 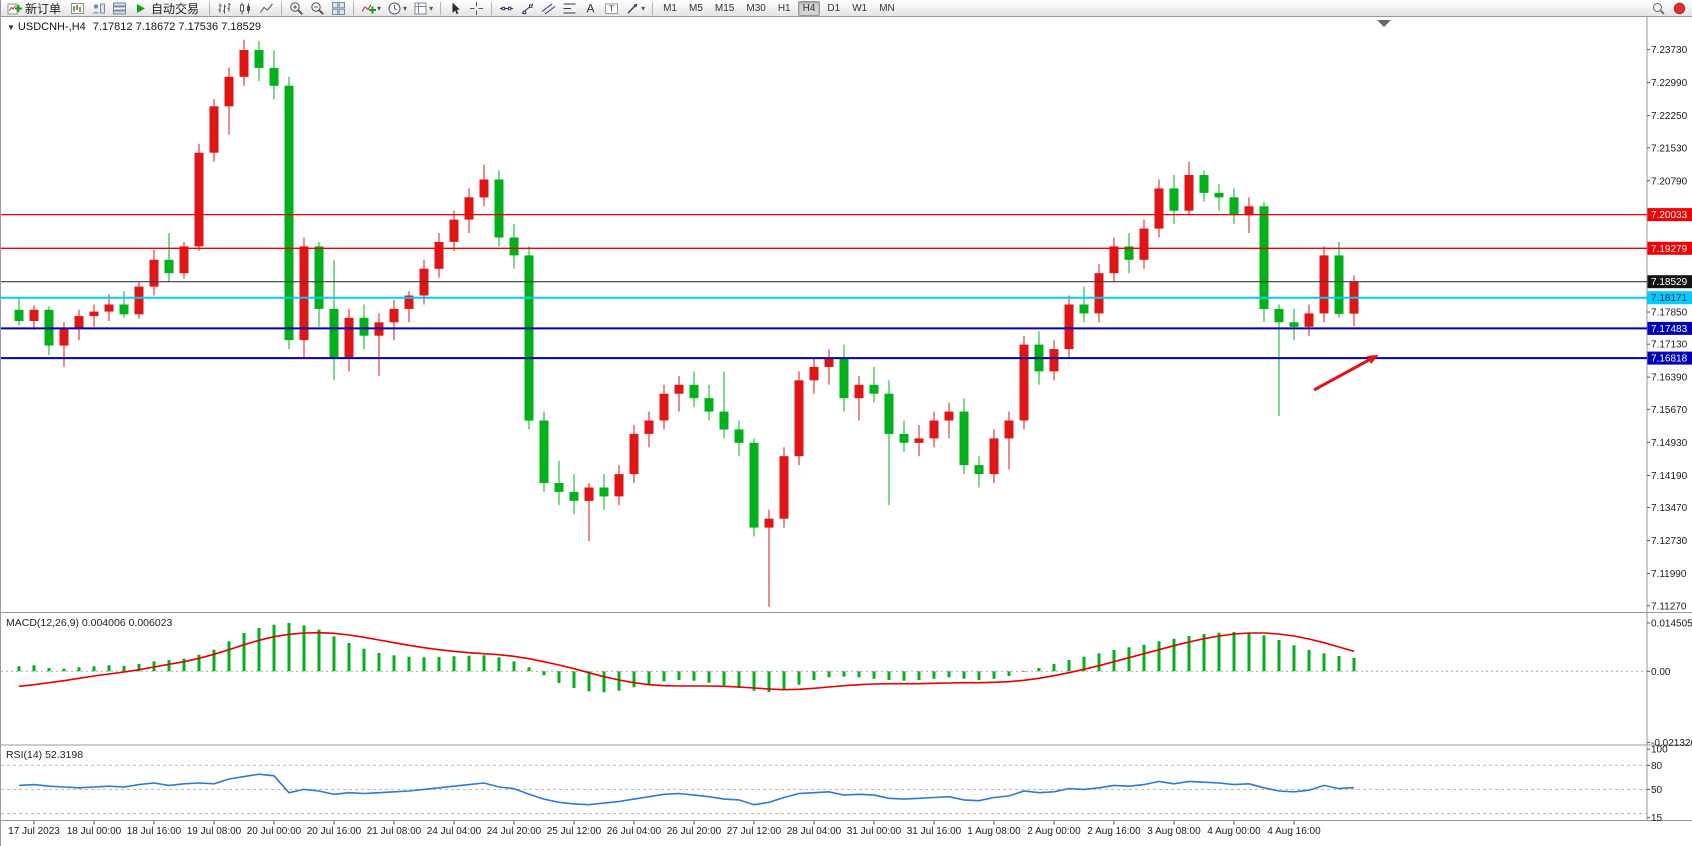 I want to click on auto-trading-button: 自动交易, so click(x=167, y=8).